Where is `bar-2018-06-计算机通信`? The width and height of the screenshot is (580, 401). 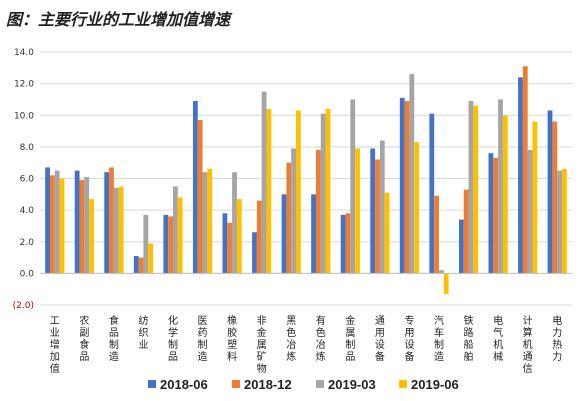
bar-2018-06-计算机通信 is located at coordinates (520, 175).